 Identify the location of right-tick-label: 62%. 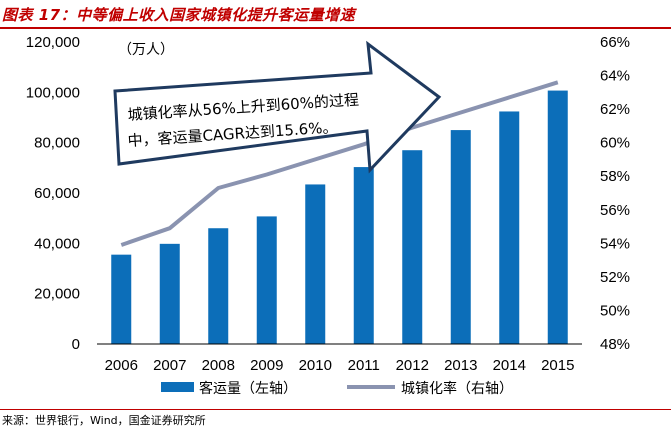
(615, 109).